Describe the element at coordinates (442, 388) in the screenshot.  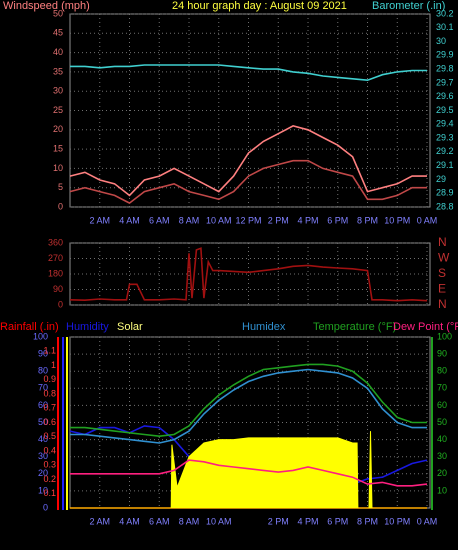
I see `y2-tick-label: 70` at that location.